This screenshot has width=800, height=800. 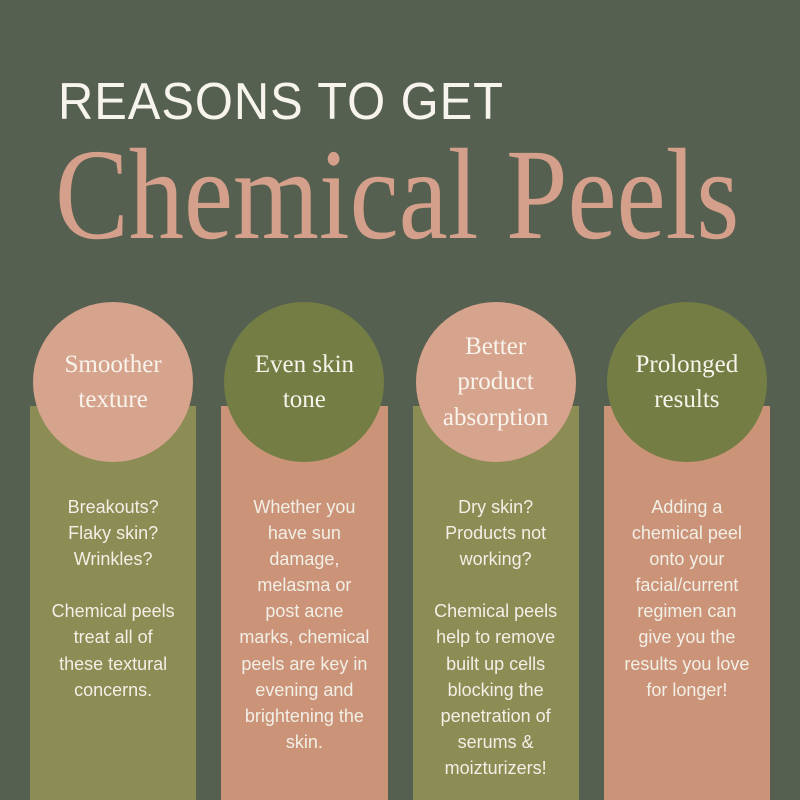 I want to click on eyebrow-title: REASONS TO GET, so click(x=281, y=102).